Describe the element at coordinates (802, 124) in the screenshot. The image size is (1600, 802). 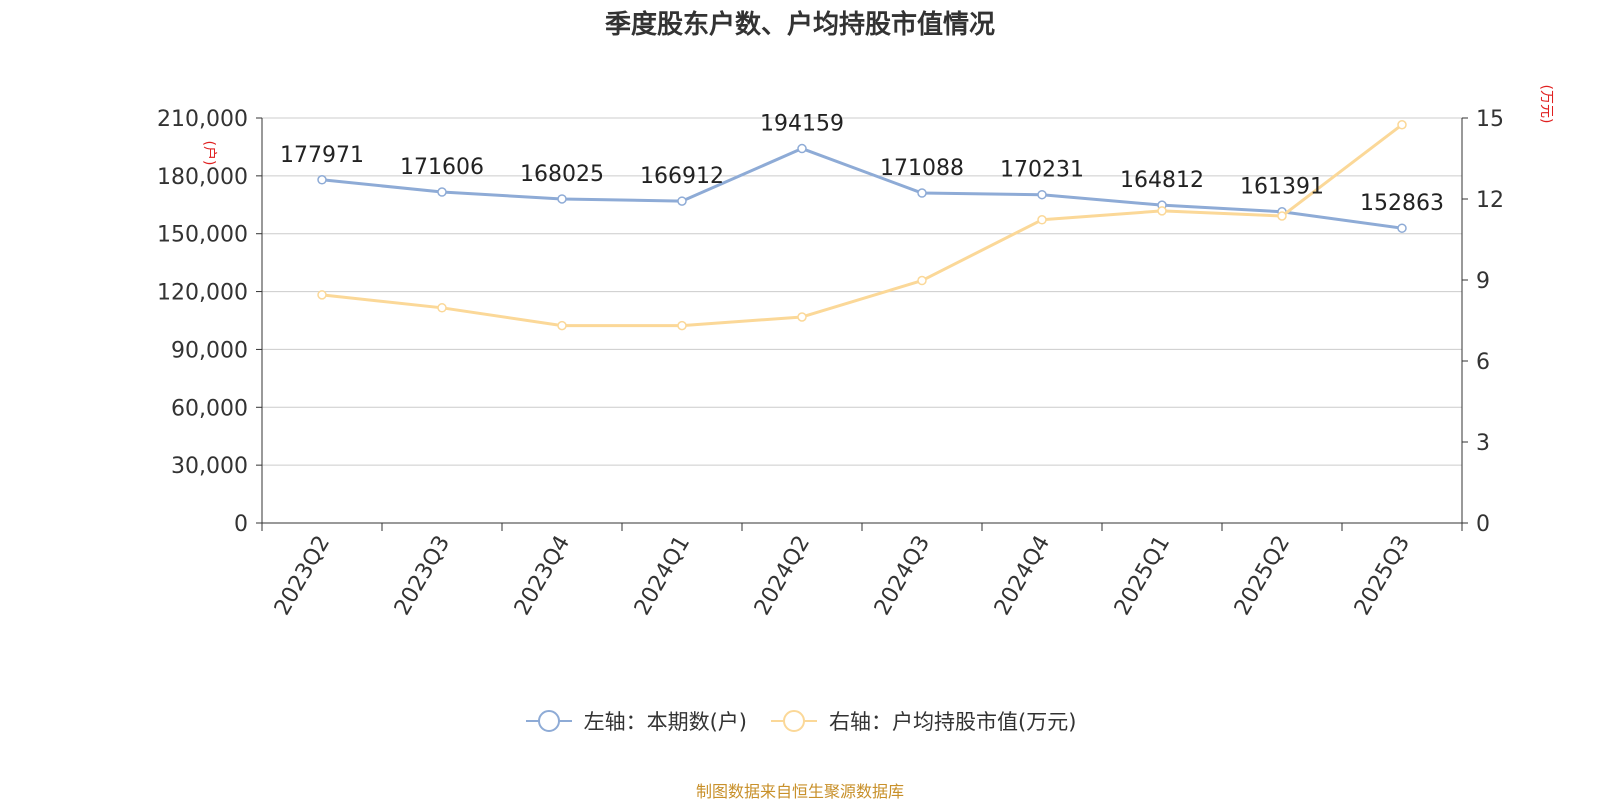
I see `left-series-data-label: 194159` at that location.